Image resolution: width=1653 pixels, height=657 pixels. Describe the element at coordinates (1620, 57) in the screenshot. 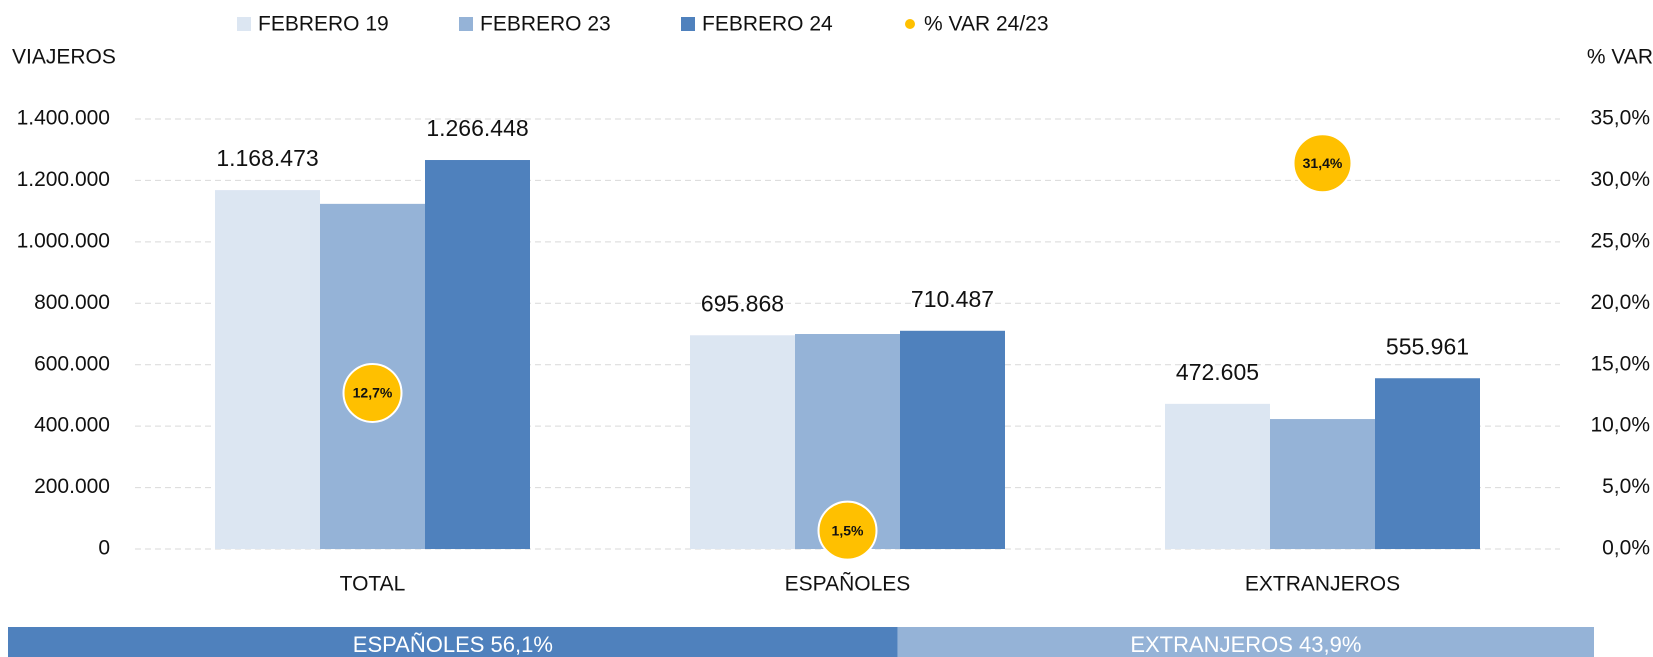

I see `y2-axis-title: % VAR` at that location.